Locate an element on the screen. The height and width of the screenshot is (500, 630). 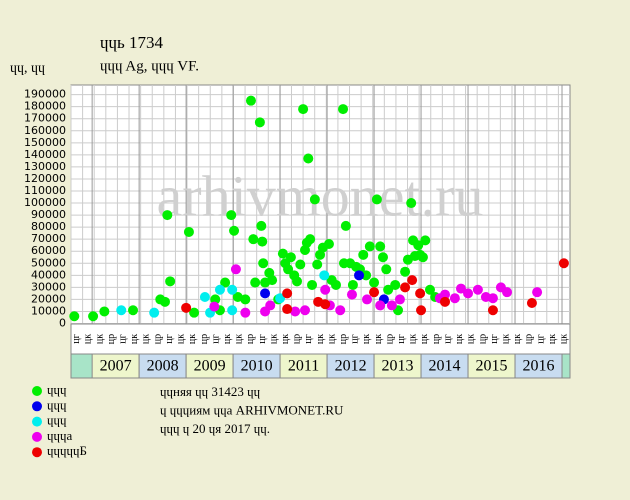
legend-marker is located at coordinates (37, 436).